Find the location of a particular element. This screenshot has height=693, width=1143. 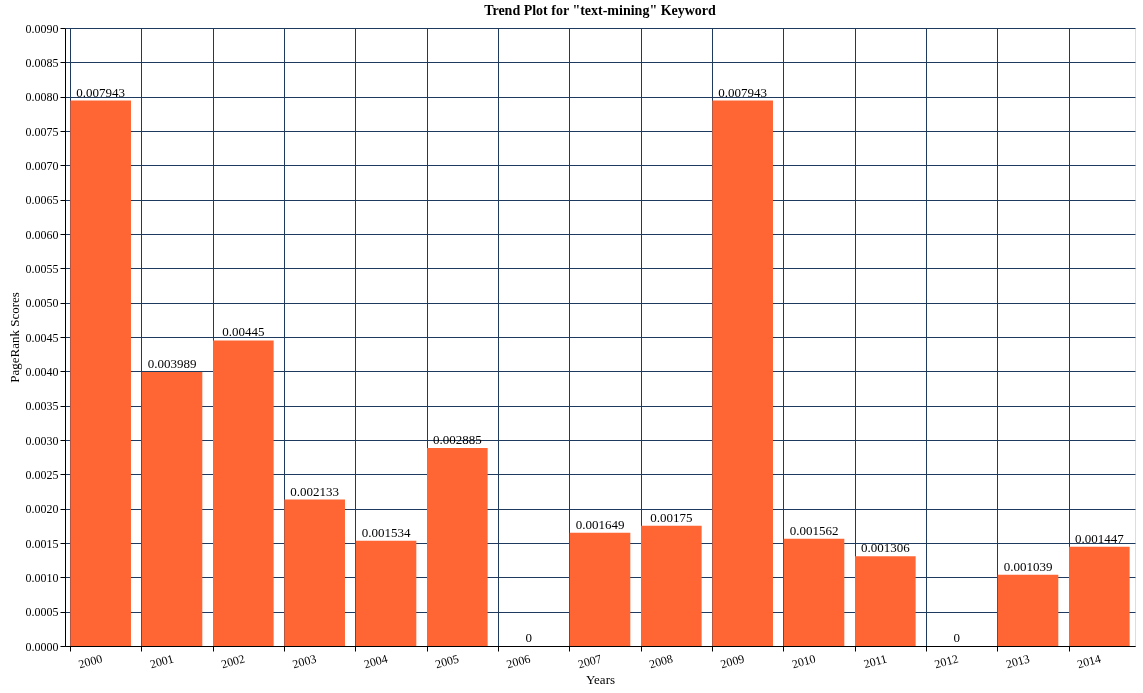

y-tick-label: 0.0000 is located at coordinates (42, 646).